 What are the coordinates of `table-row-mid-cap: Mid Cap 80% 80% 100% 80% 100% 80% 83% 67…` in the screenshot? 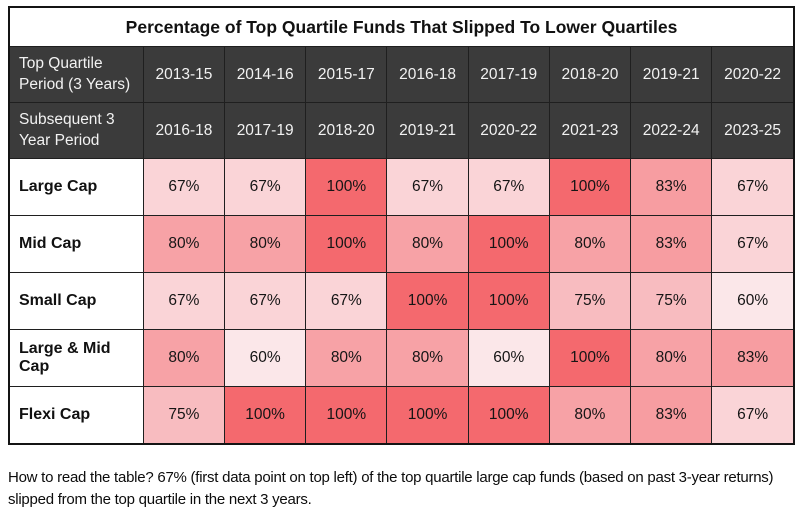 It's located at (401, 244).